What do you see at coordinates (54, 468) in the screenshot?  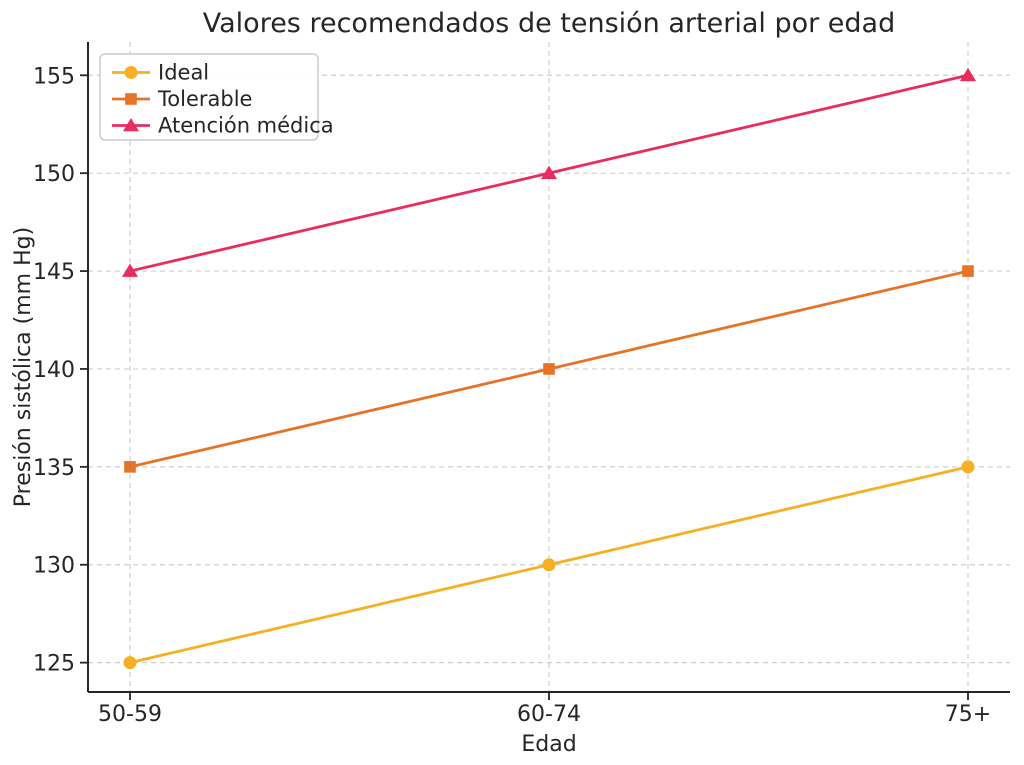 I see `y-tick-label: 135` at bounding box center [54, 468].